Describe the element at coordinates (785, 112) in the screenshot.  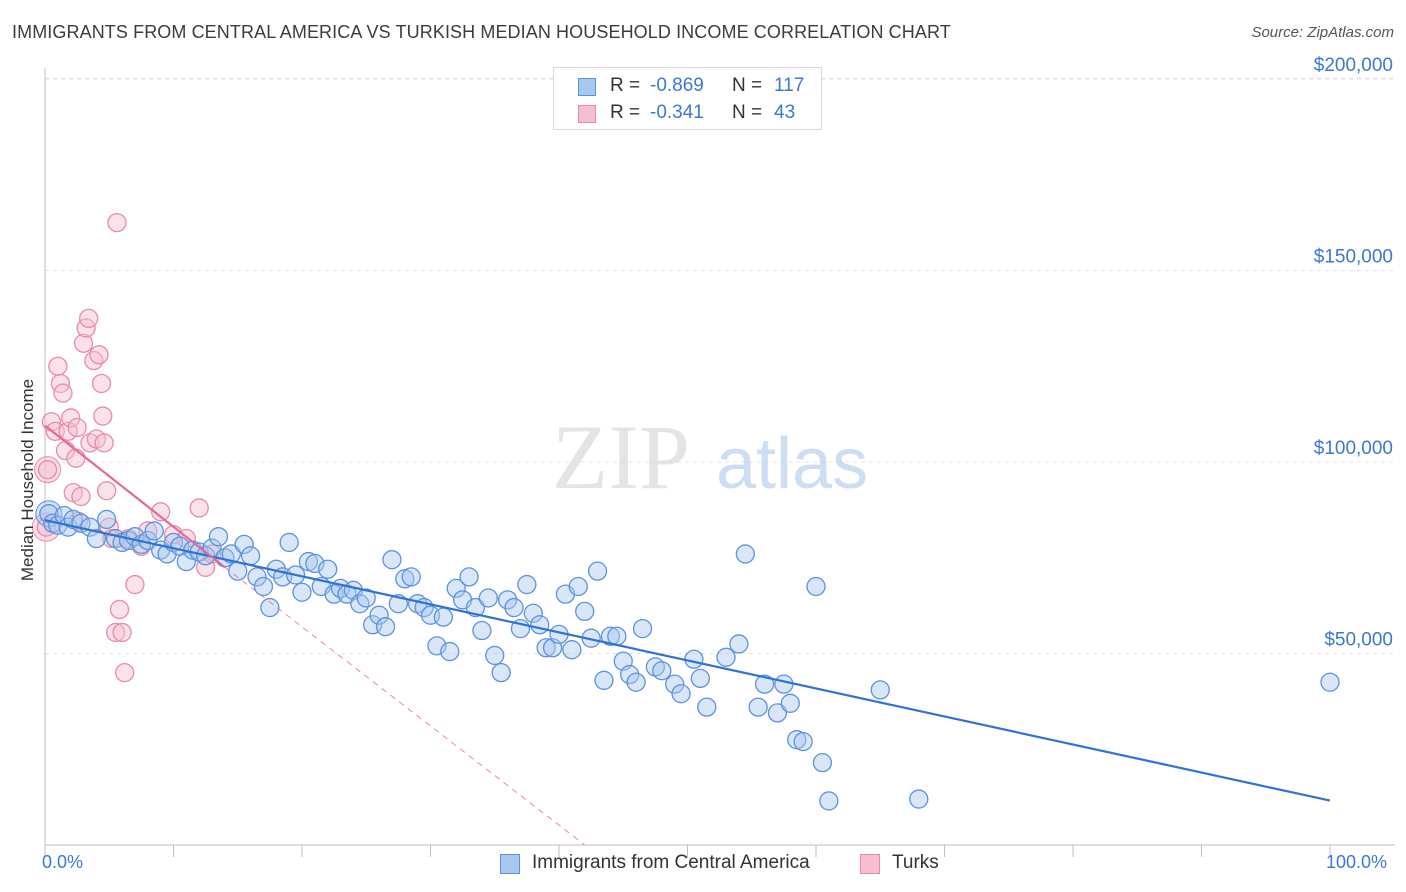
I see `n-value: 43` at that location.